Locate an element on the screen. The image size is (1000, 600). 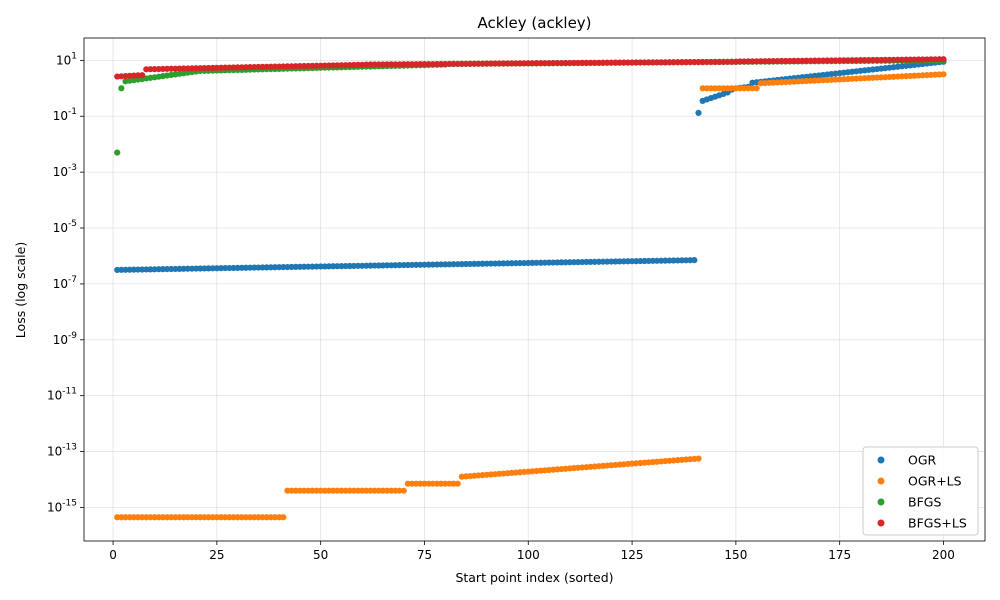
y-tick-label: 10⁻⁹ is located at coordinates (65, 339).